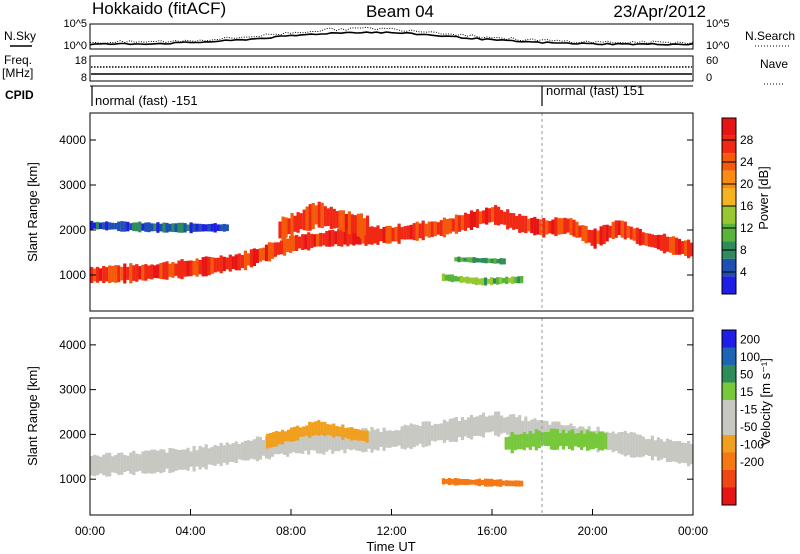 The width and height of the screenshot is (800, 554). I want to click on y-tick-label: 3000, so click(72, 185).